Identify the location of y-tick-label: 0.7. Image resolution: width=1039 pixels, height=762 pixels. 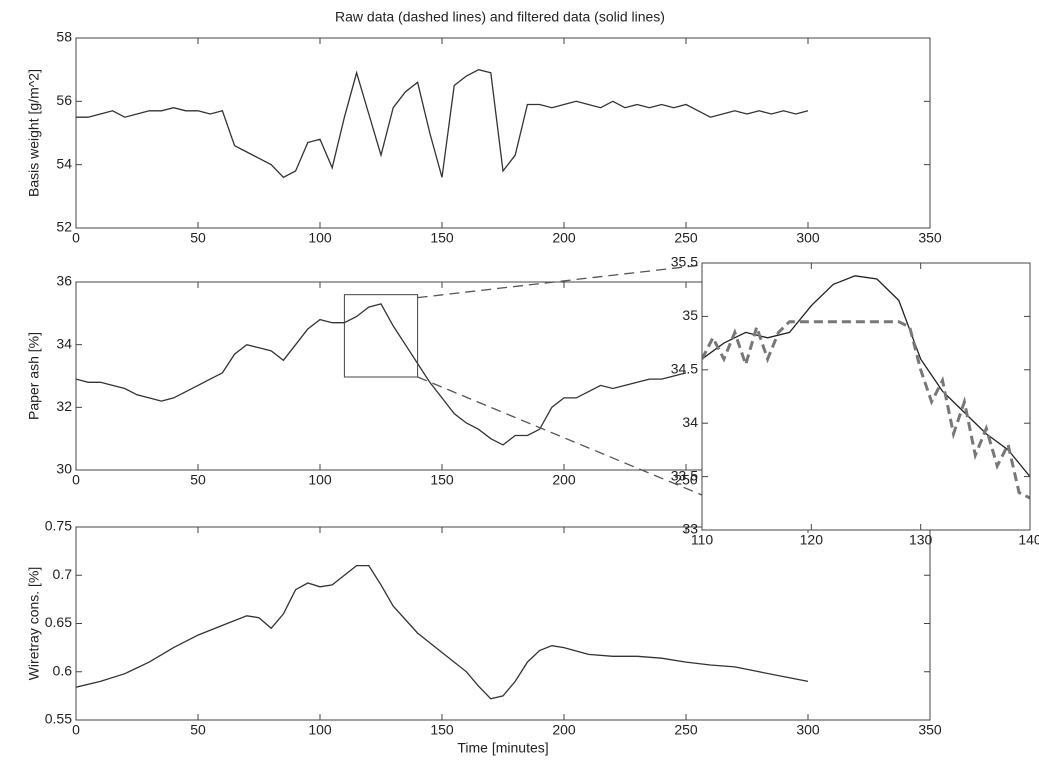
(63, 574).